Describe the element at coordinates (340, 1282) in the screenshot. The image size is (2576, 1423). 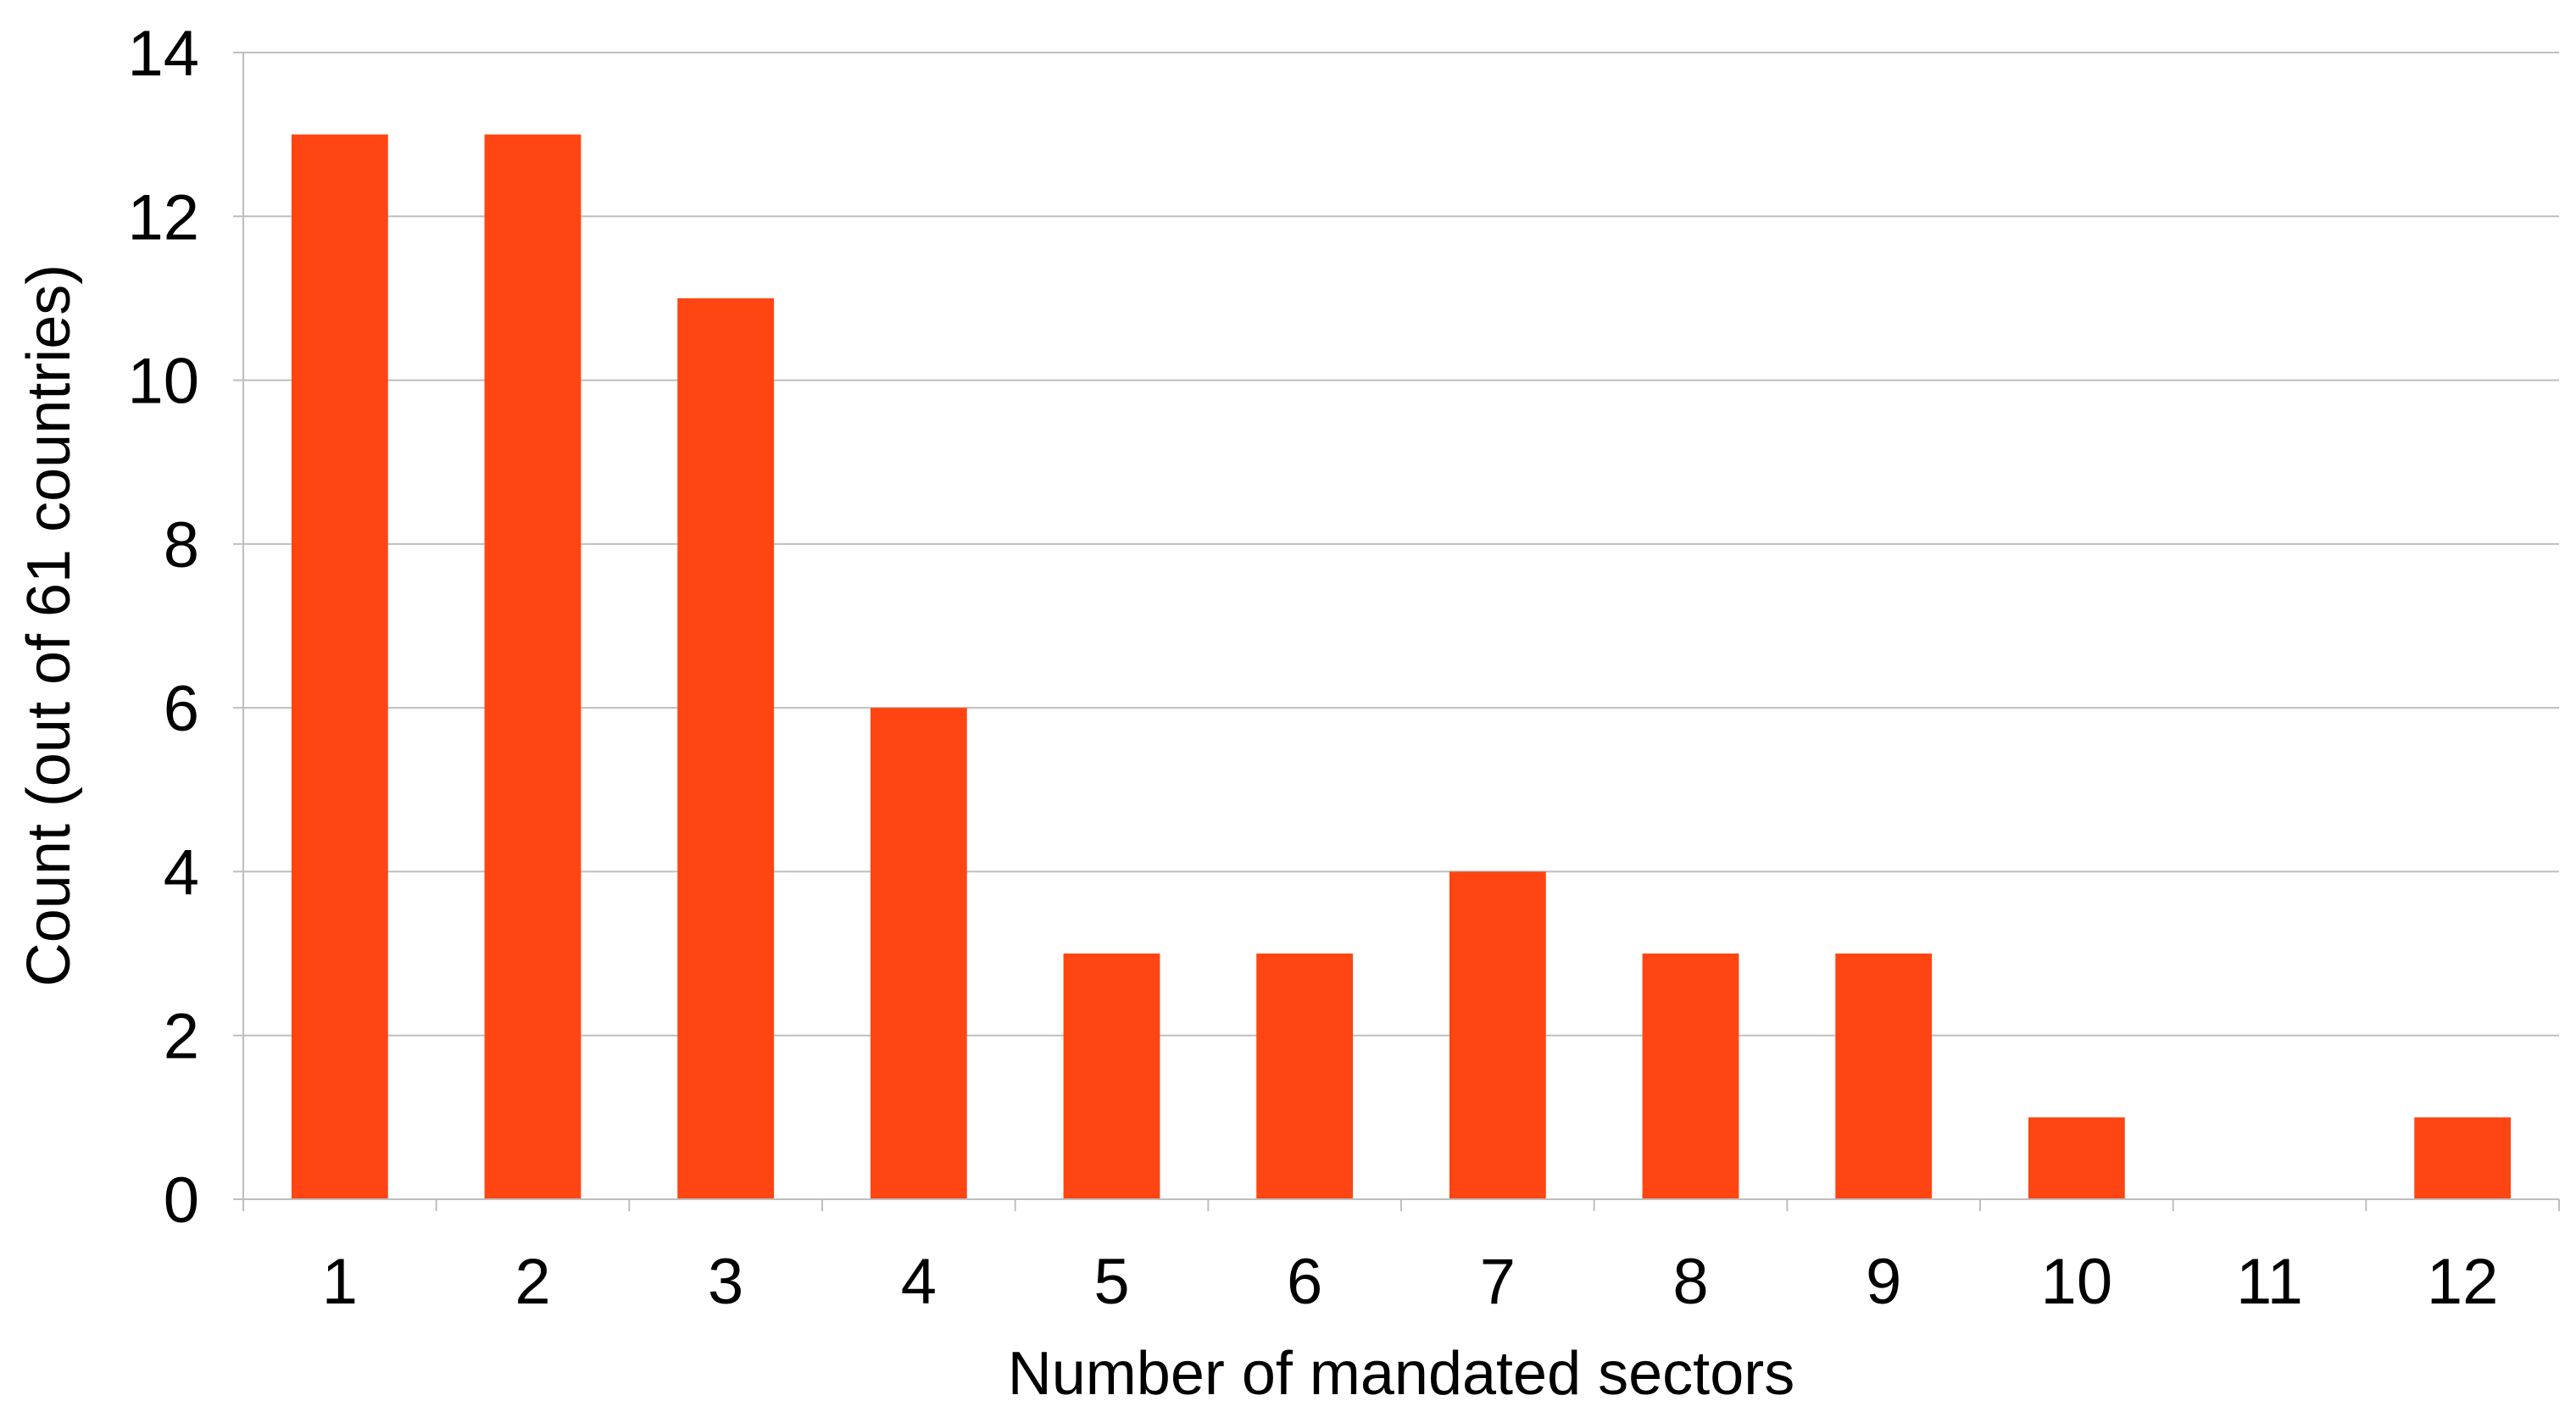
I see `x-tick-label: 1` at that location.